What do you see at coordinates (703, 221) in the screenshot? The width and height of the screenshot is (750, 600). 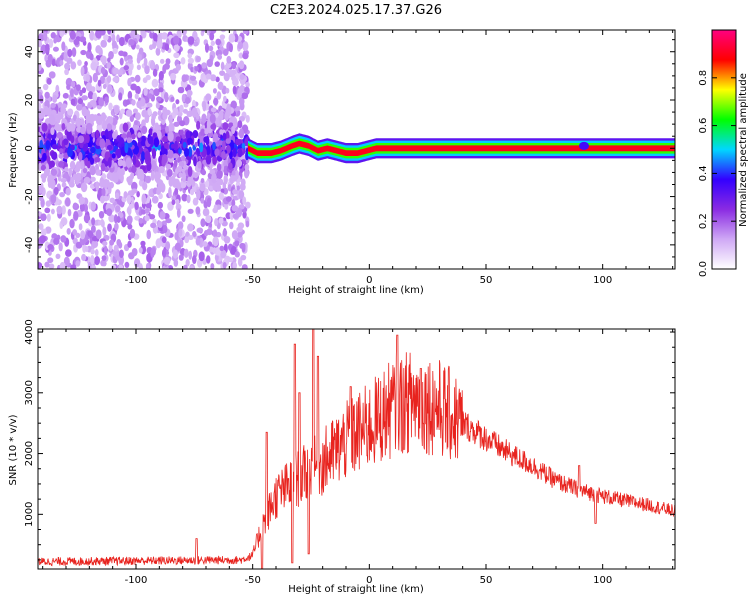 I see `colorbar-tick-label: 0.2` at bounding box center [703, 221].